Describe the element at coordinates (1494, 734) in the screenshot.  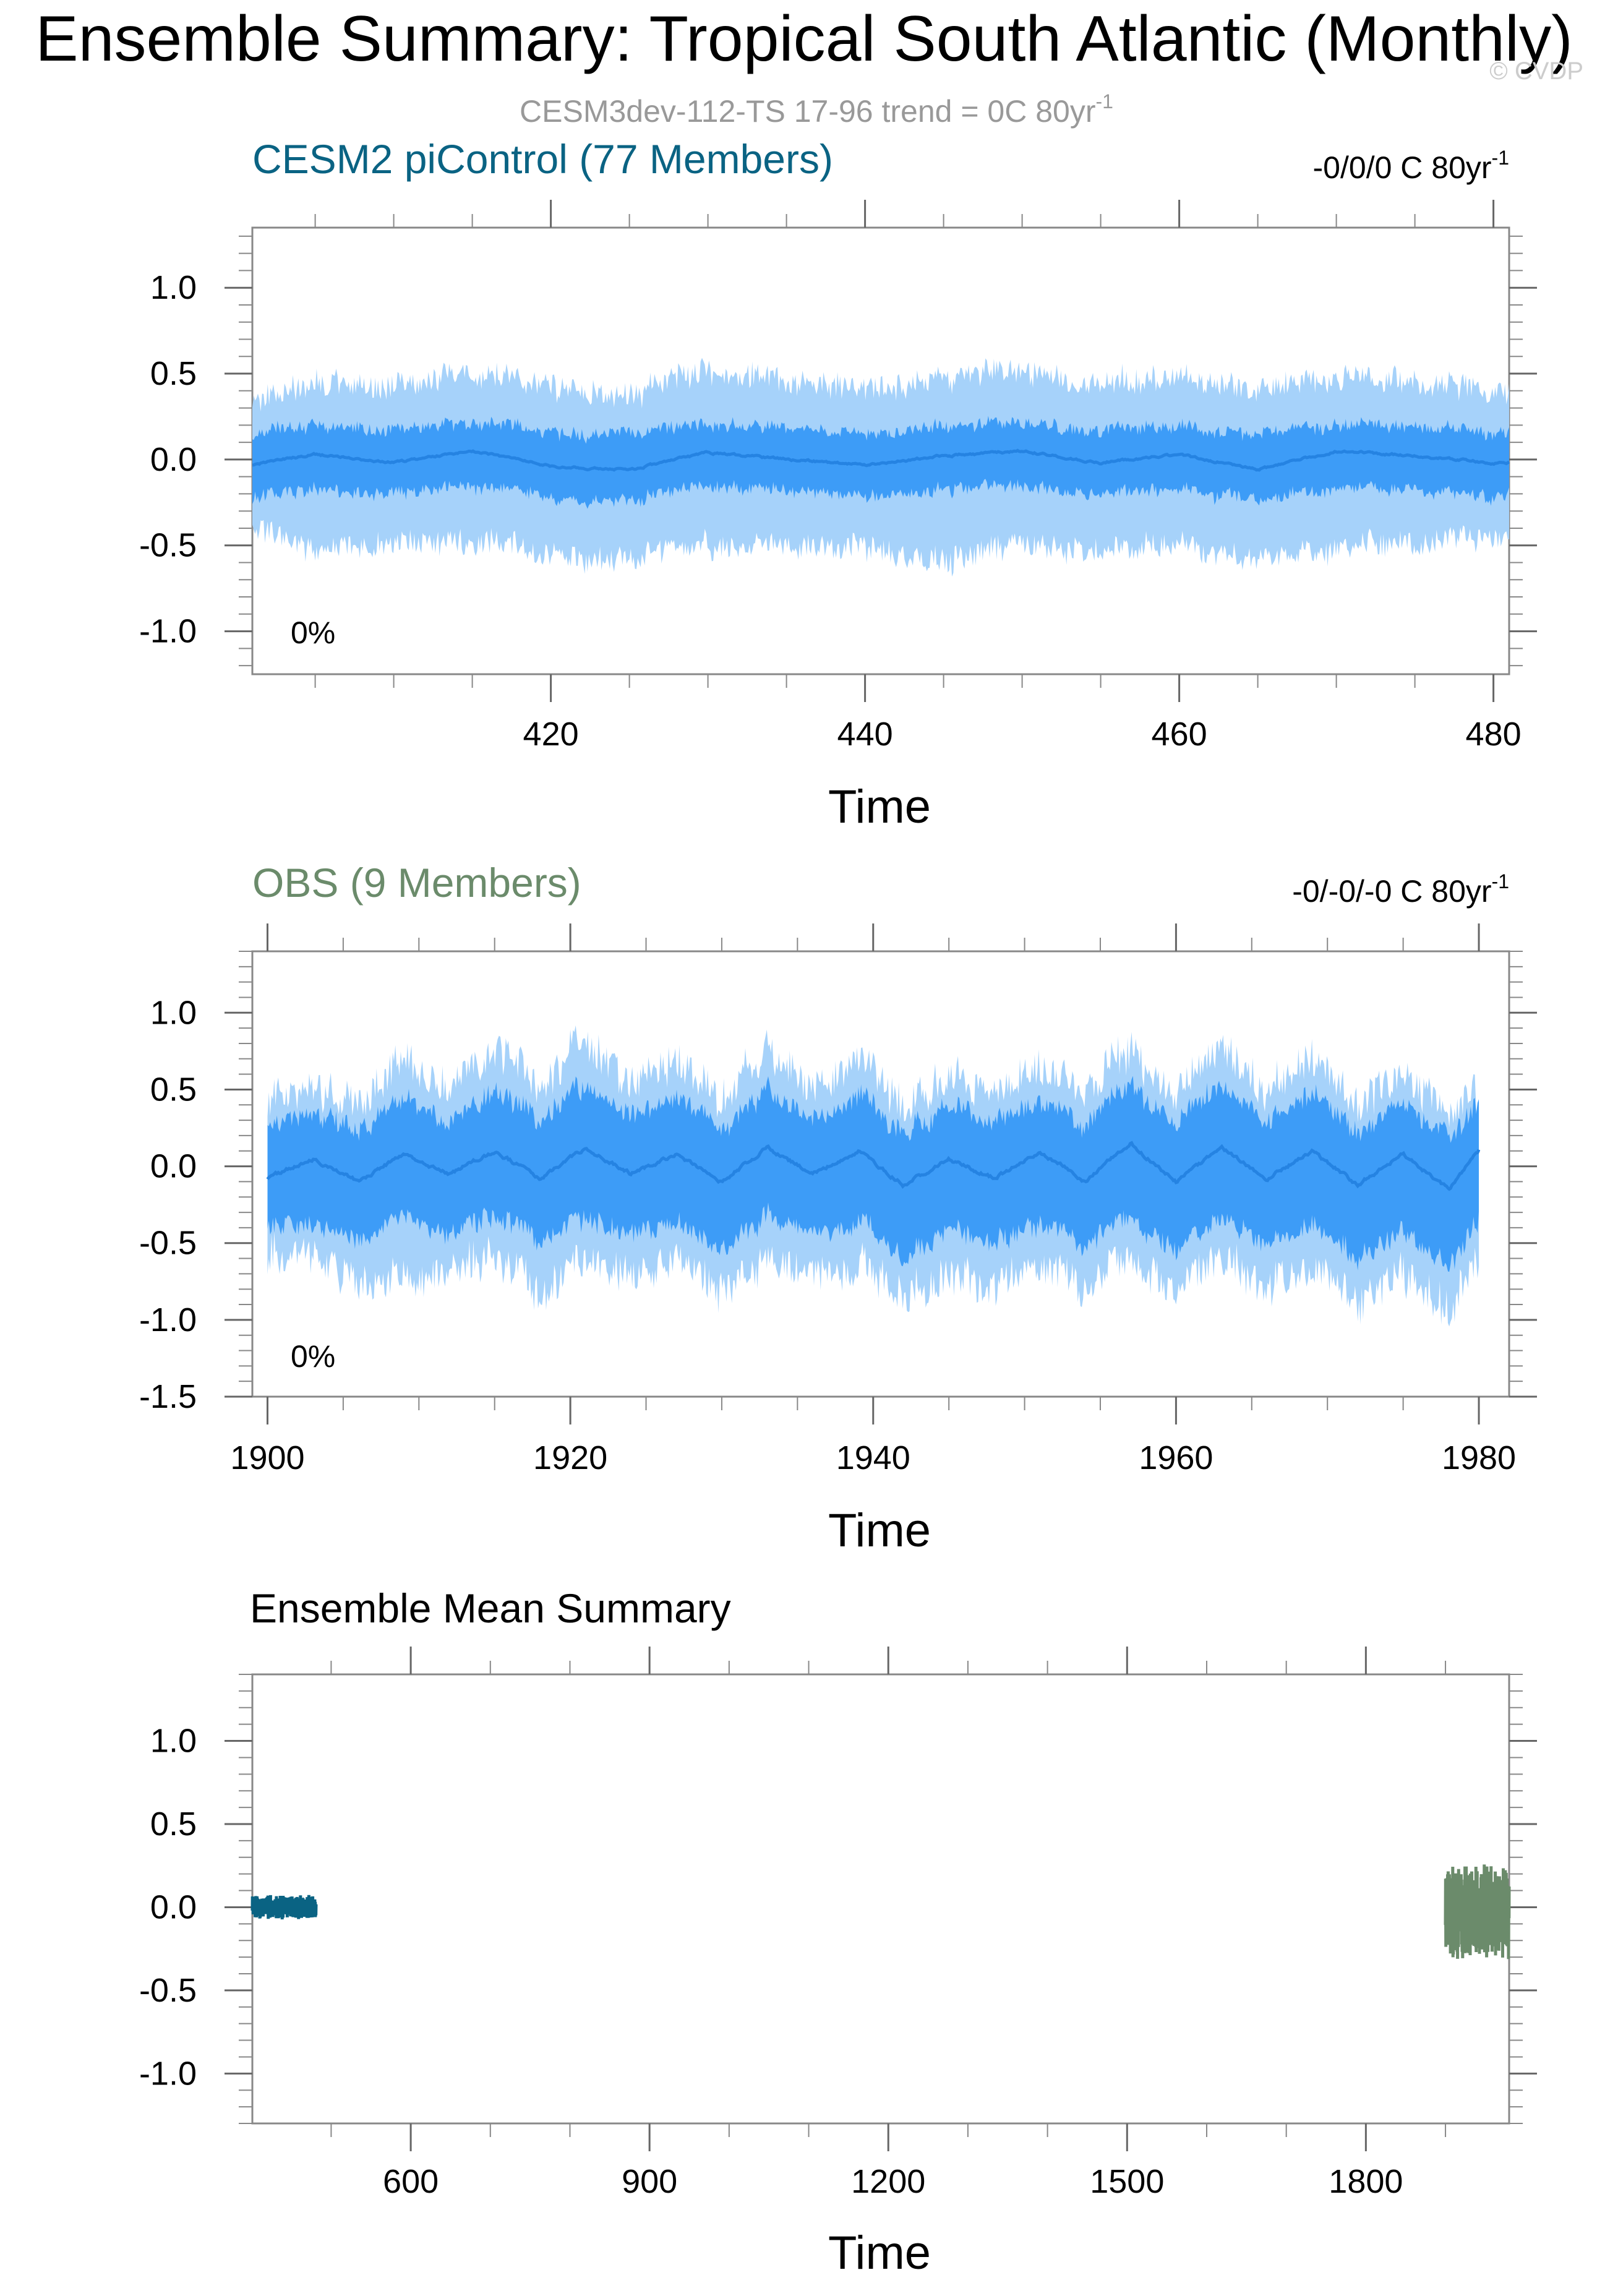
I see `x-tick-label: 480` at that location.